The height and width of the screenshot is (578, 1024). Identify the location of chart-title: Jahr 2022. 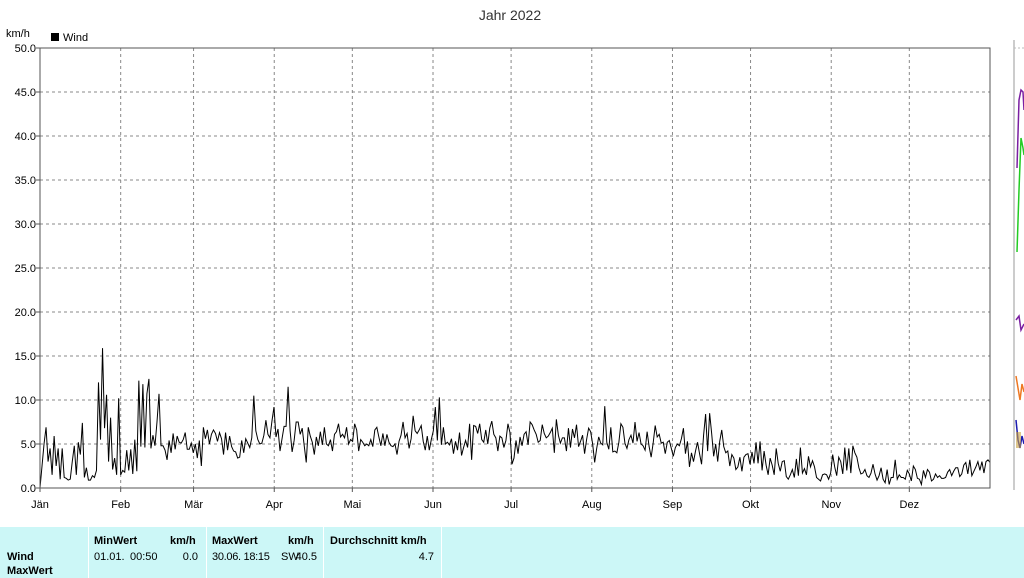
(510, 15).